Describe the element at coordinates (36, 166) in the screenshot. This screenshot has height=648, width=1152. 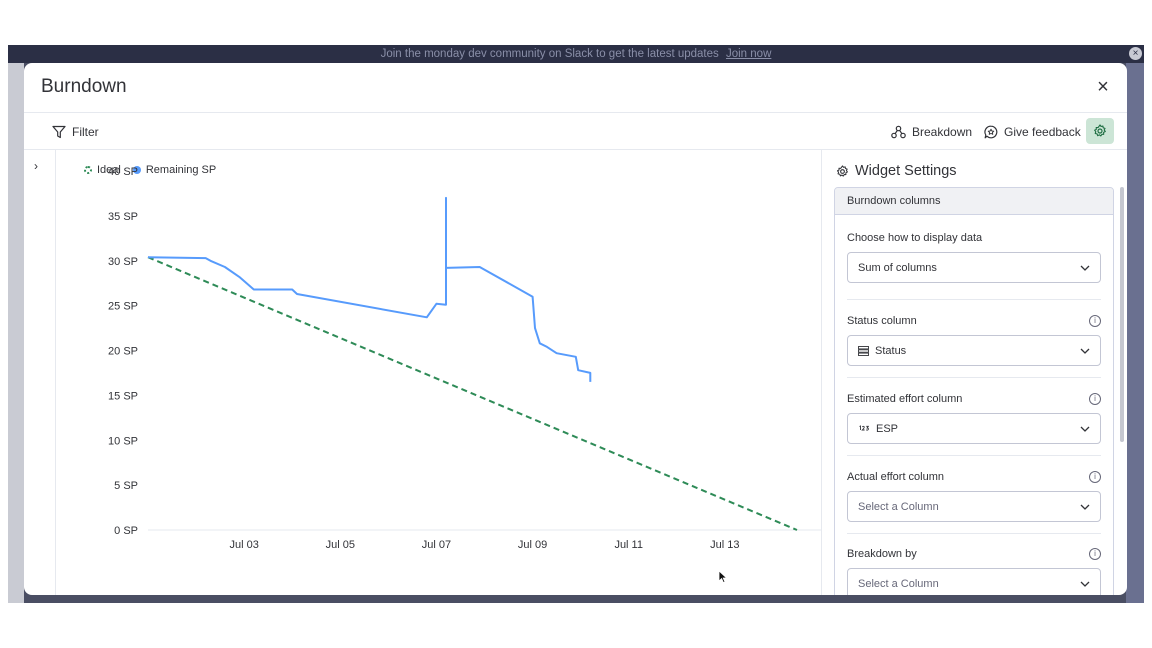
I see `expand-chevron-icon: ›` at that location.